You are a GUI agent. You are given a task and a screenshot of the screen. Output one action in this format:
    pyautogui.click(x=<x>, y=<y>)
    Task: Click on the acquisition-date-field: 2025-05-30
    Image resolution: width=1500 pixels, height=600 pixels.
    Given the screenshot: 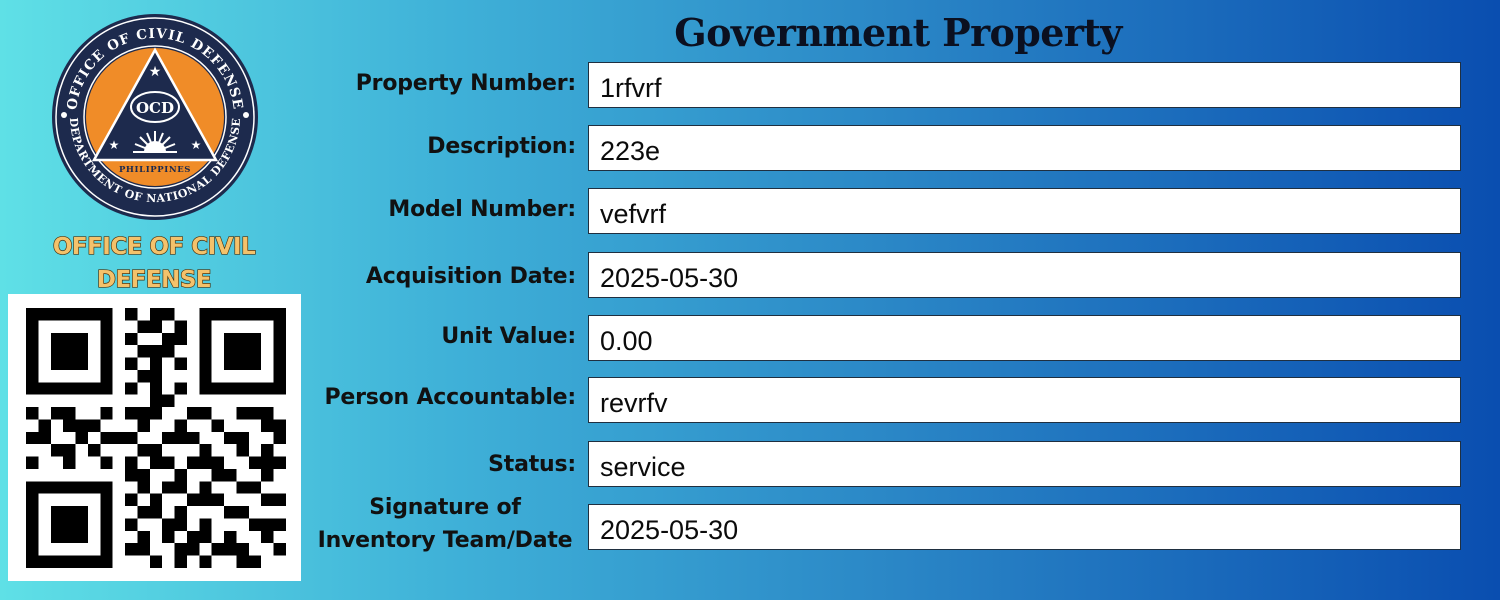 What is the action you would take?
    pyautogui.click(x=1024, y=275)
    